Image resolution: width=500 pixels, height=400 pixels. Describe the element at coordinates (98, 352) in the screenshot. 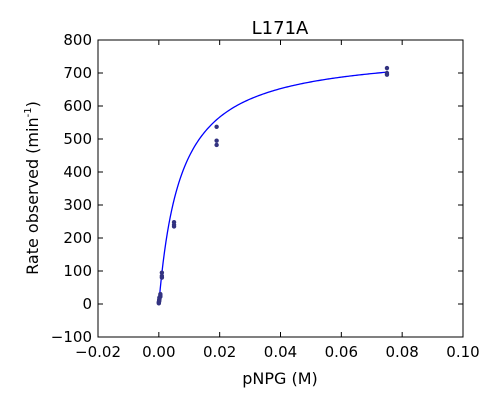

I see `x-tick-label: −0.02` at that location.